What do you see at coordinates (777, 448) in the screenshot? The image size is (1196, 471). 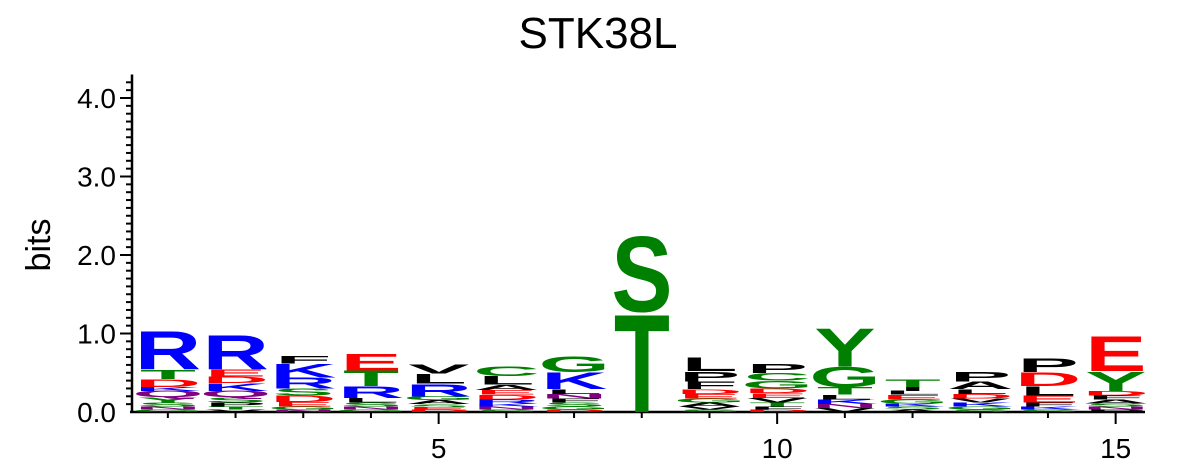 I see `x-tick-label: 10` at bounding box center [777, 448].